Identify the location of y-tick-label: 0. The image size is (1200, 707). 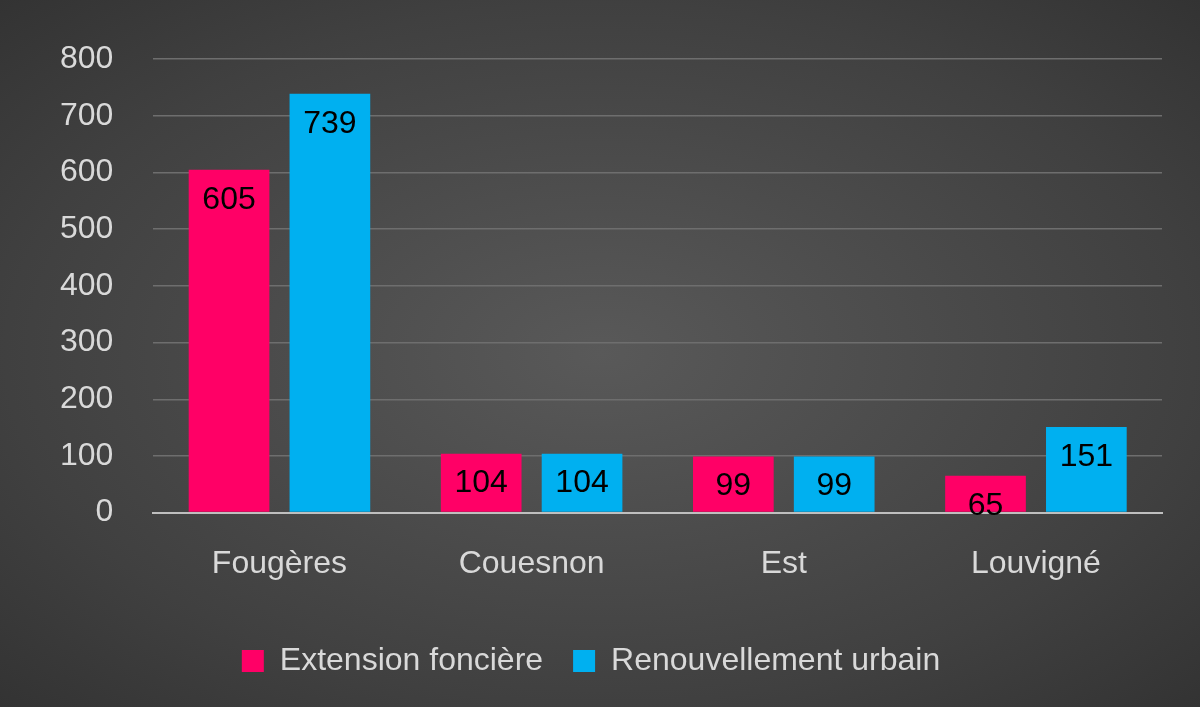
(104, 510).